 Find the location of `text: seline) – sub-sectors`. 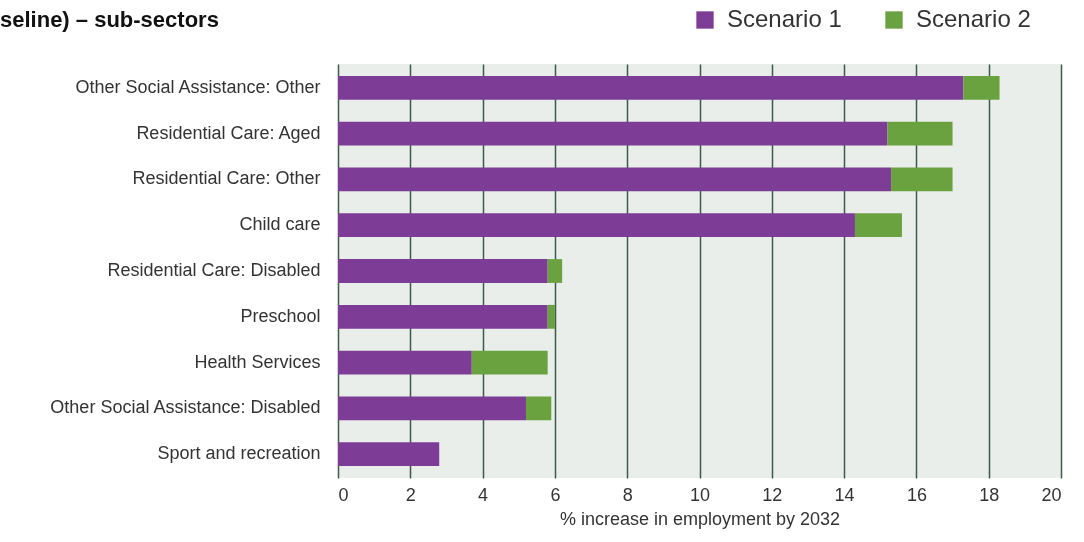

text: seline) – sub-sectors is located at coordinates (109, 19).